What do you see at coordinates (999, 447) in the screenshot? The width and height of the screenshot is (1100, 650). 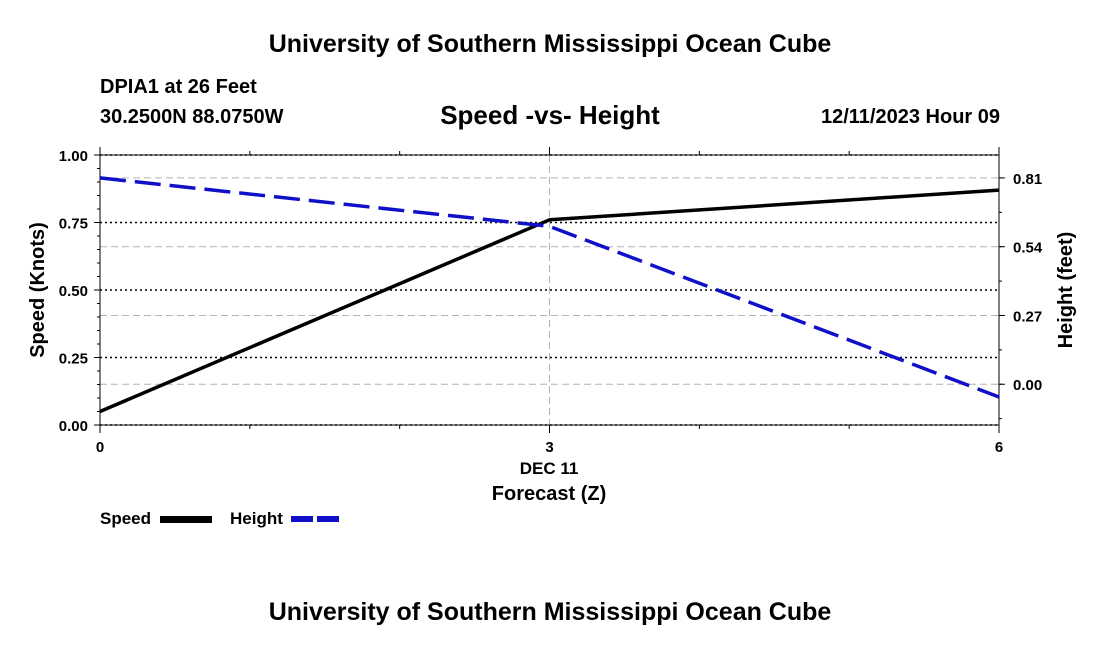 I see `x-tick-label: 6` at bounding box center [999, 447].